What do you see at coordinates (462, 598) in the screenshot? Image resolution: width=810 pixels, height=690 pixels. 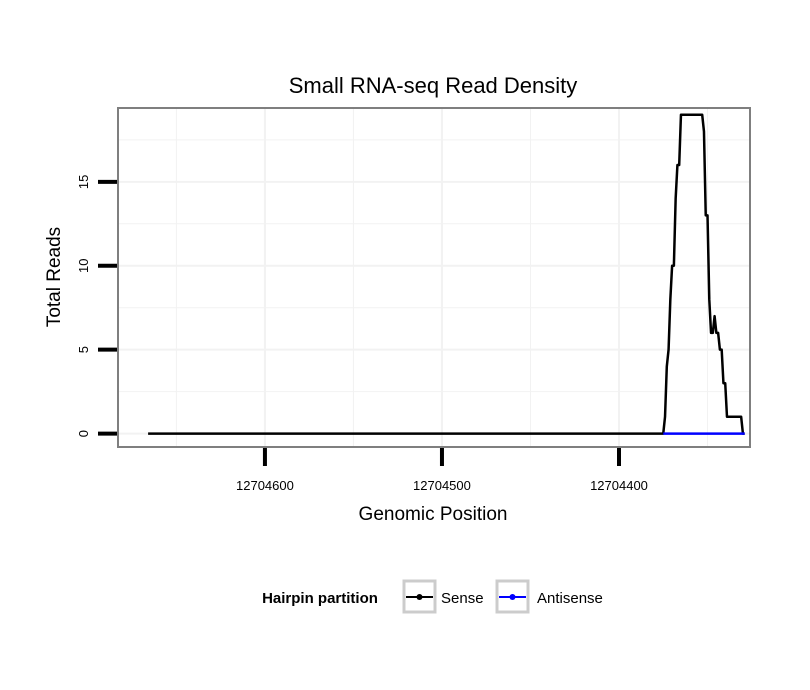 I see `legend-label-sense: Sense` at bounding box center [462, 598].